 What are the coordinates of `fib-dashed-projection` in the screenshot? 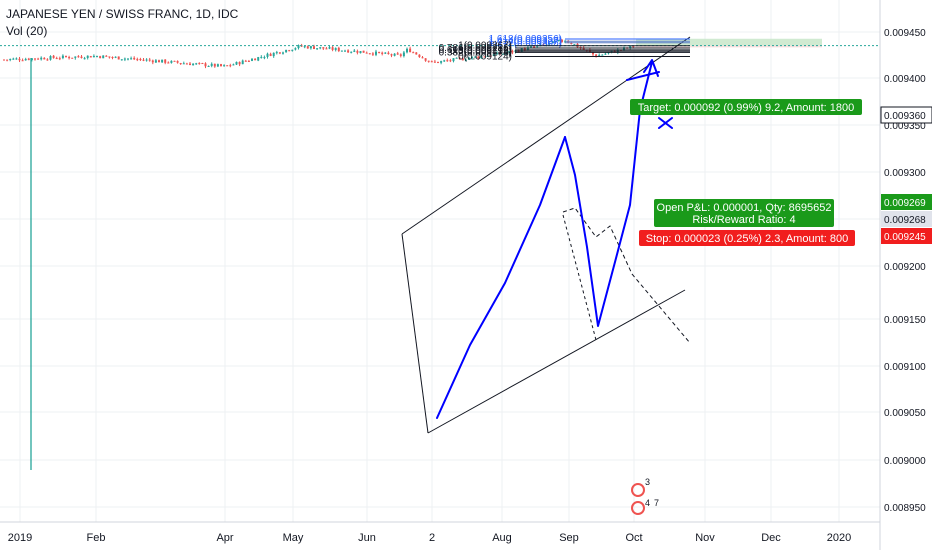 It's located at (626, 275).